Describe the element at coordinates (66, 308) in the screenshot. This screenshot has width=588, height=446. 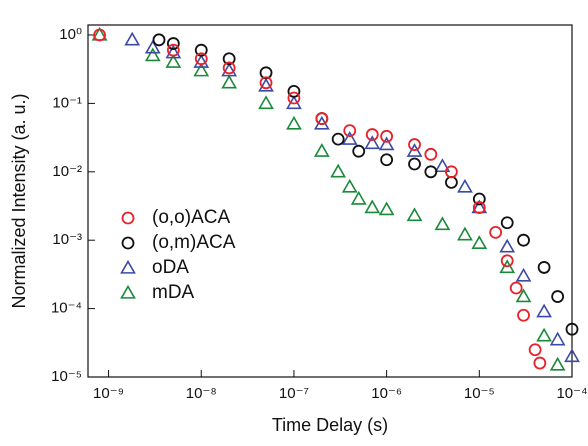
I see `y-tick-label: 10⁻⁴` at that location.